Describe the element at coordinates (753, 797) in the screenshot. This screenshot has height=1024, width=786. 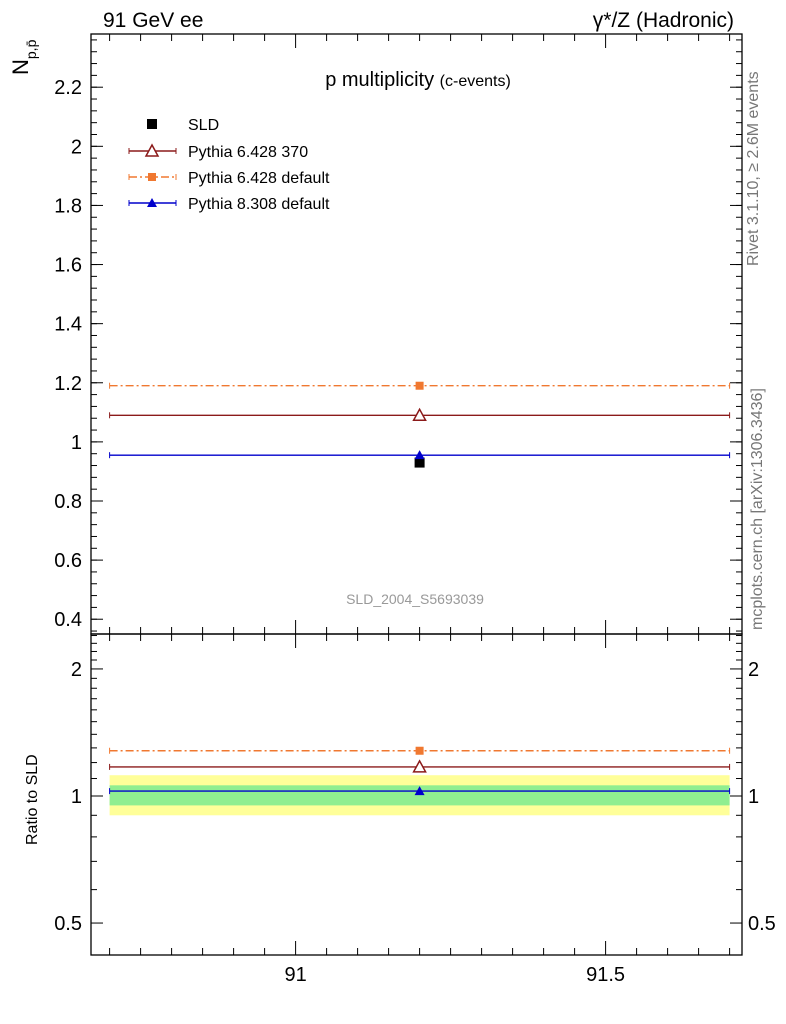
I see `y-tick-label-right: 1` at that location.